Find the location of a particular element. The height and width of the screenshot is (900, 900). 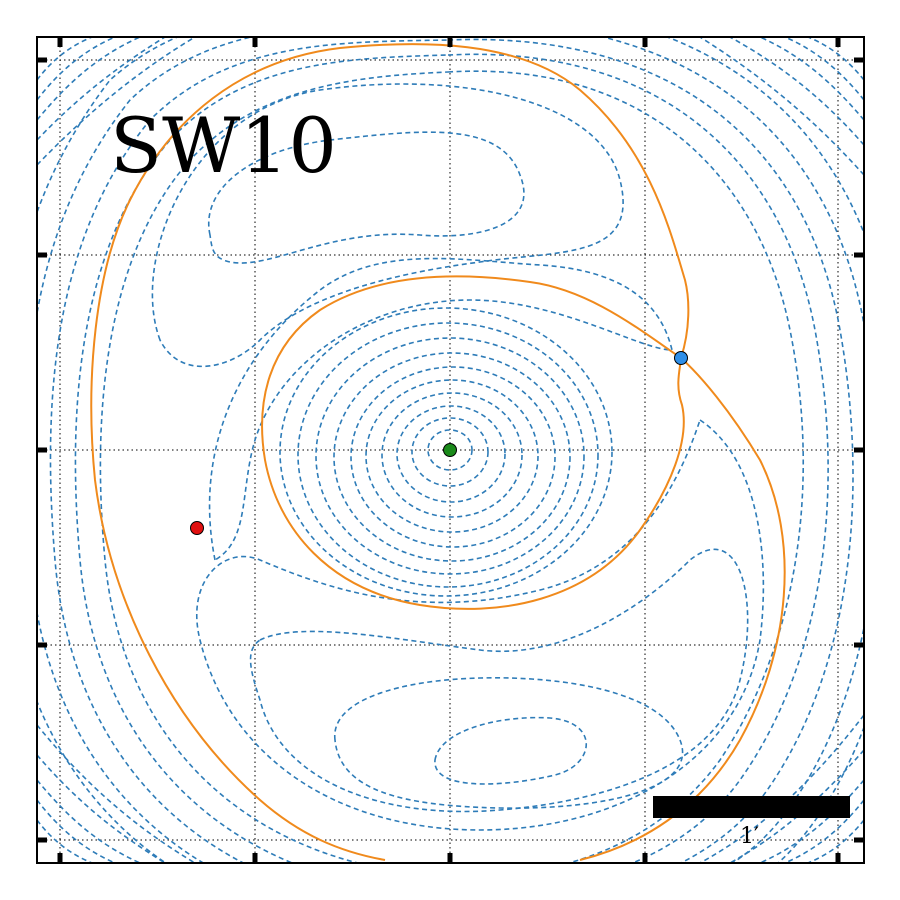

inner-contours is located at coordinates (446, 452).